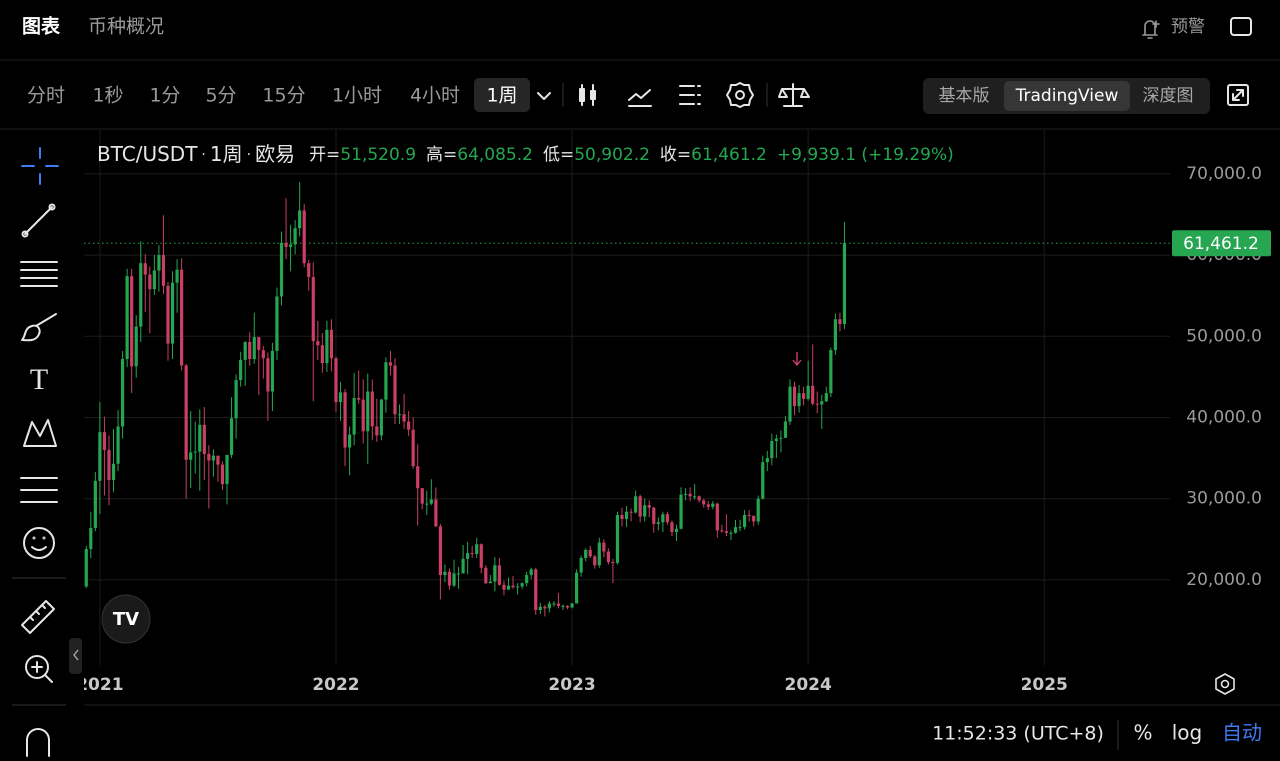 The height and width of the screenshot is (761, 1280). Describe the element at coordinates (38, 742) in the screenshot. I see `magnet-tool` at that location.